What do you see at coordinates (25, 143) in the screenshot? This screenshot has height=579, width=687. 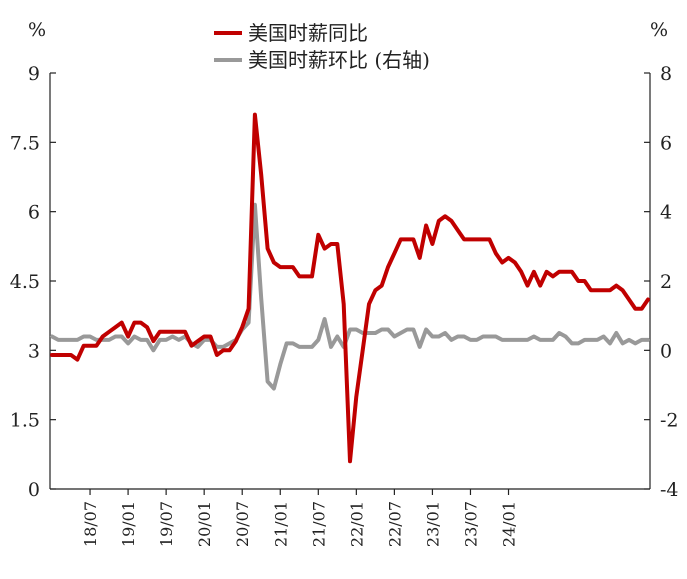 I see `left-tick-label: 7.5` at bounding box center [25, 143].